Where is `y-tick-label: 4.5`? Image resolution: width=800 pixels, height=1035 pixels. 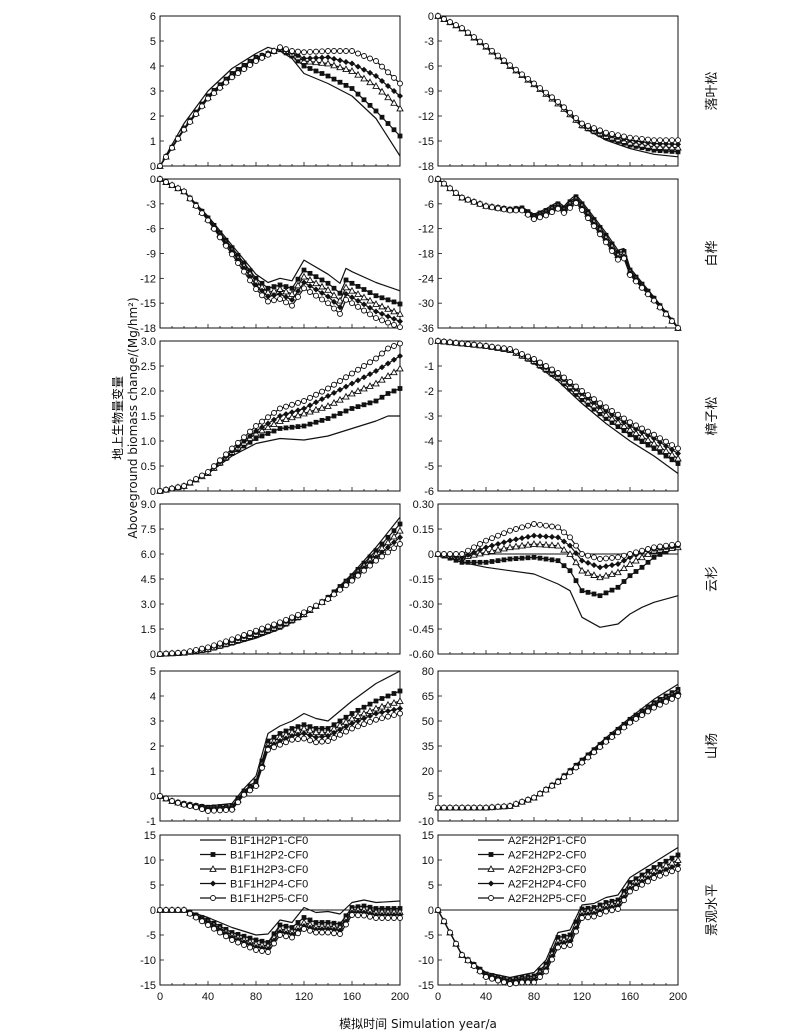 y-tick-label: 4.5 is located at coordinates (148, 580).